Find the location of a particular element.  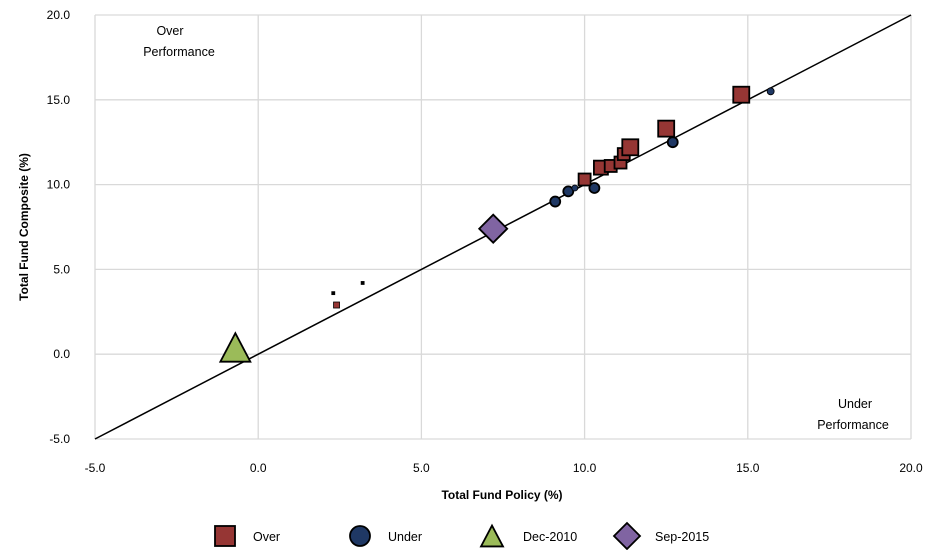

legend-marker-over is located at coordinates (225, 536).